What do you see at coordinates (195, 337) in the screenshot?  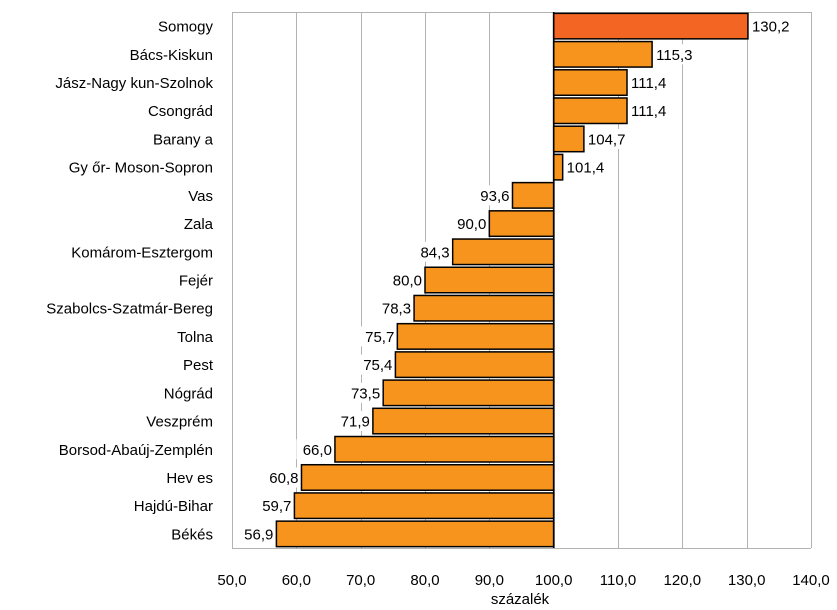 I see `category-label: Tolna` at bounding box center [195, 337].